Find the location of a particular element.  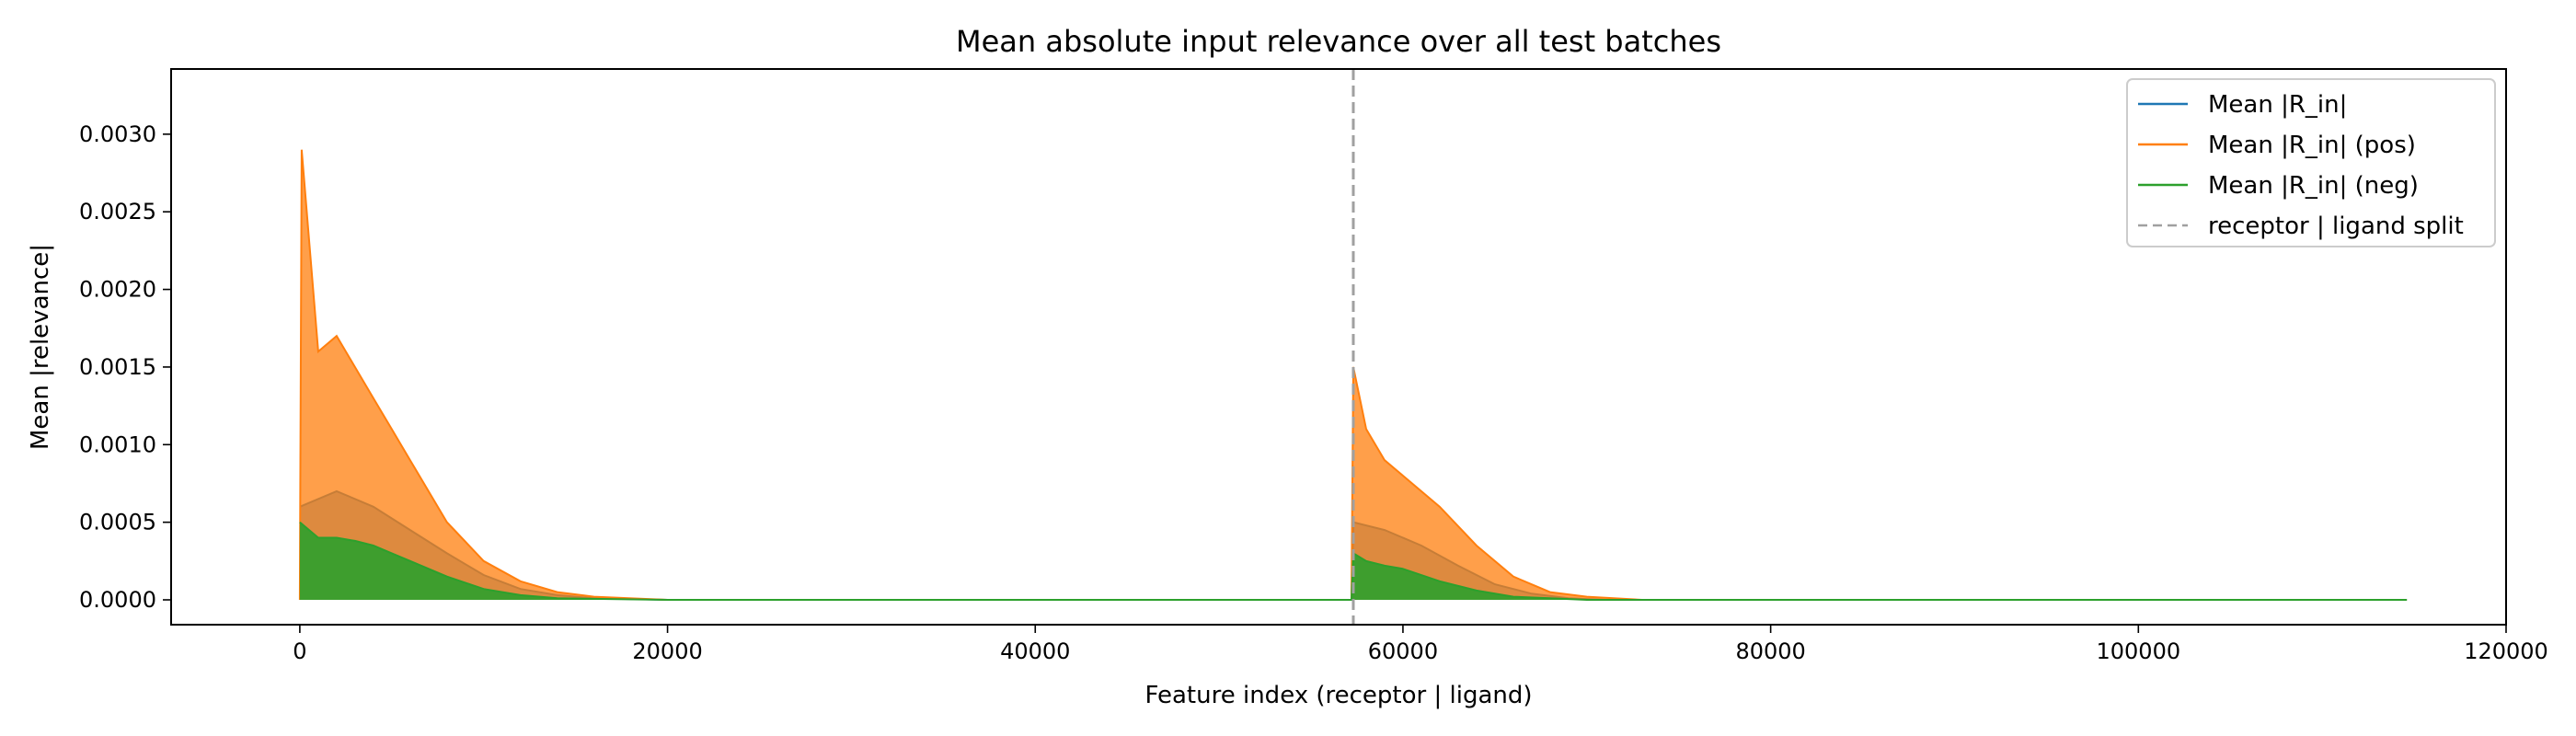

y-tick-label: 0.0030 is located at coordinates (117, 134).